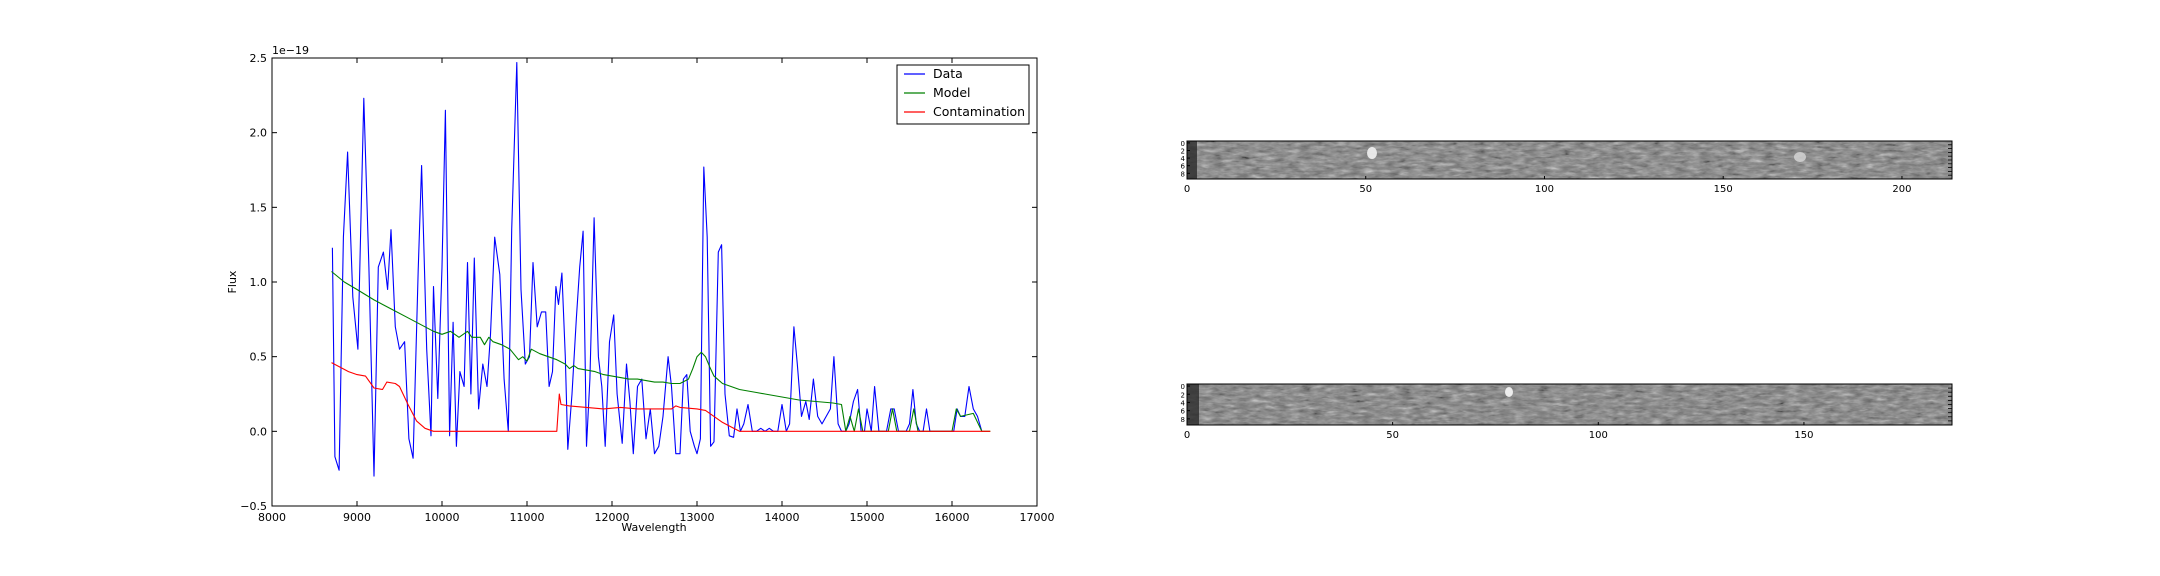 The width and height of the screenshot is (2160, 576). I want to click on image-left-edge, so click(1192, 160).